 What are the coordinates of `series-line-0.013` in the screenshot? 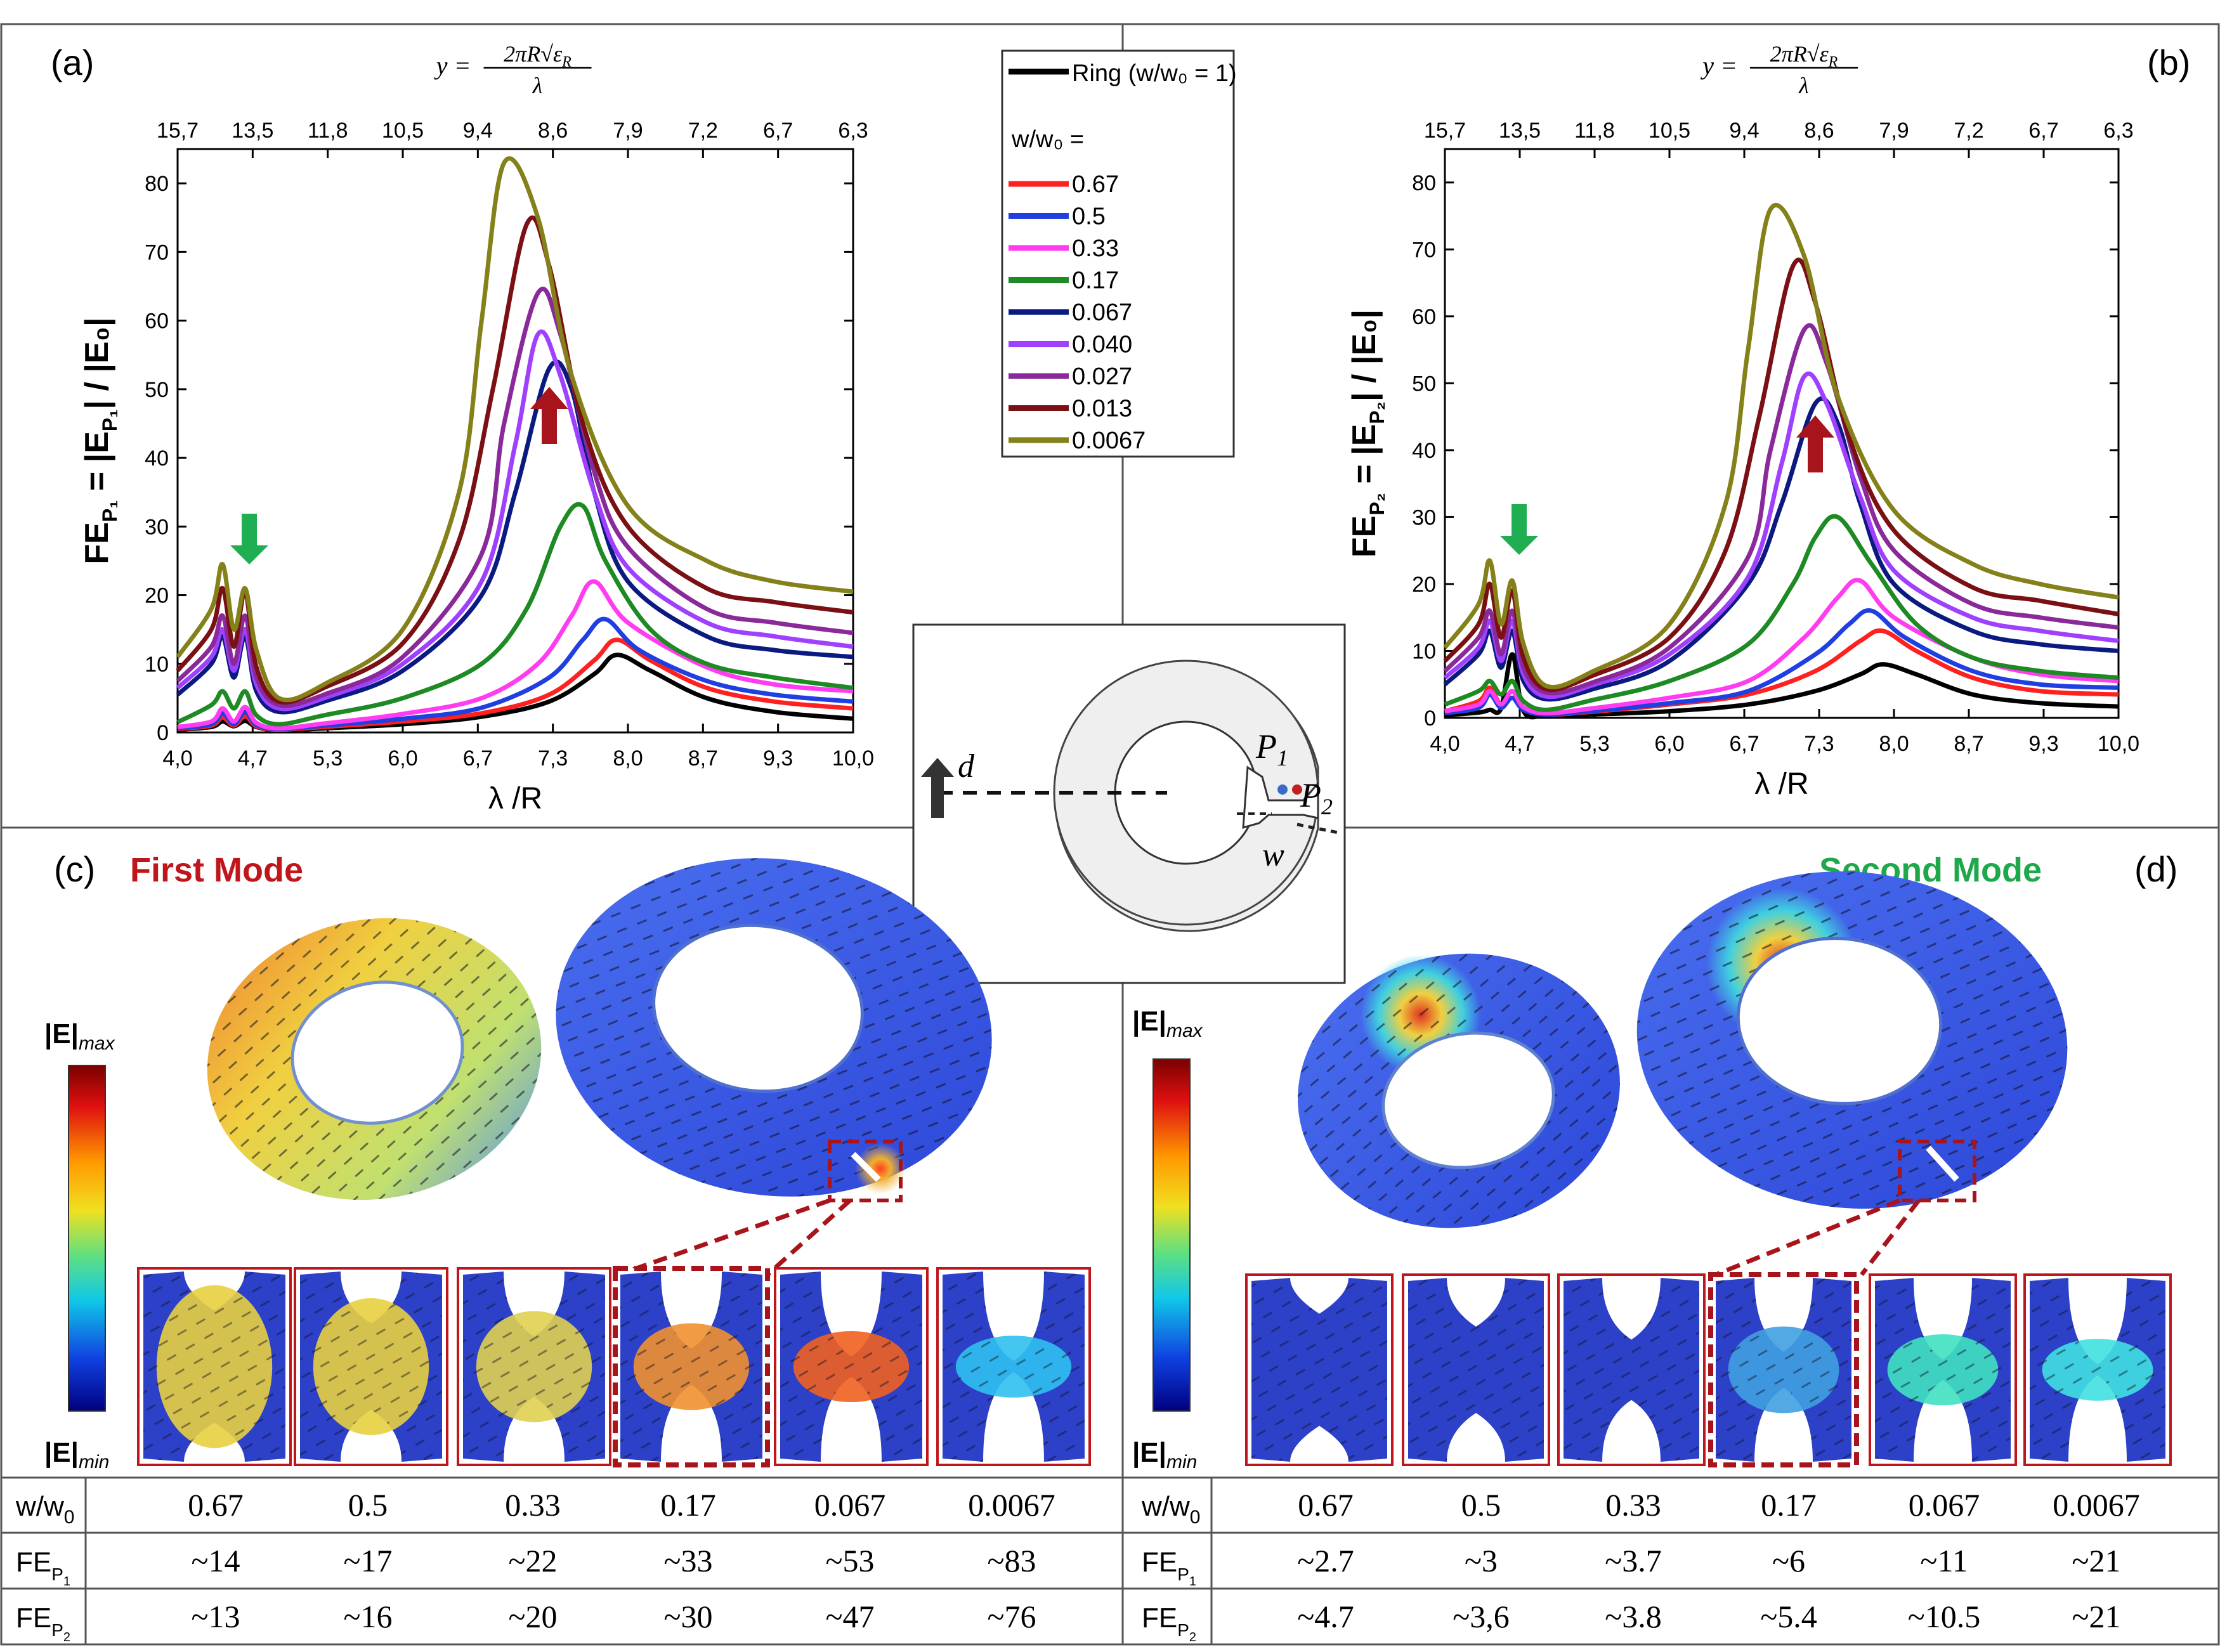 It's located at (515, 460).